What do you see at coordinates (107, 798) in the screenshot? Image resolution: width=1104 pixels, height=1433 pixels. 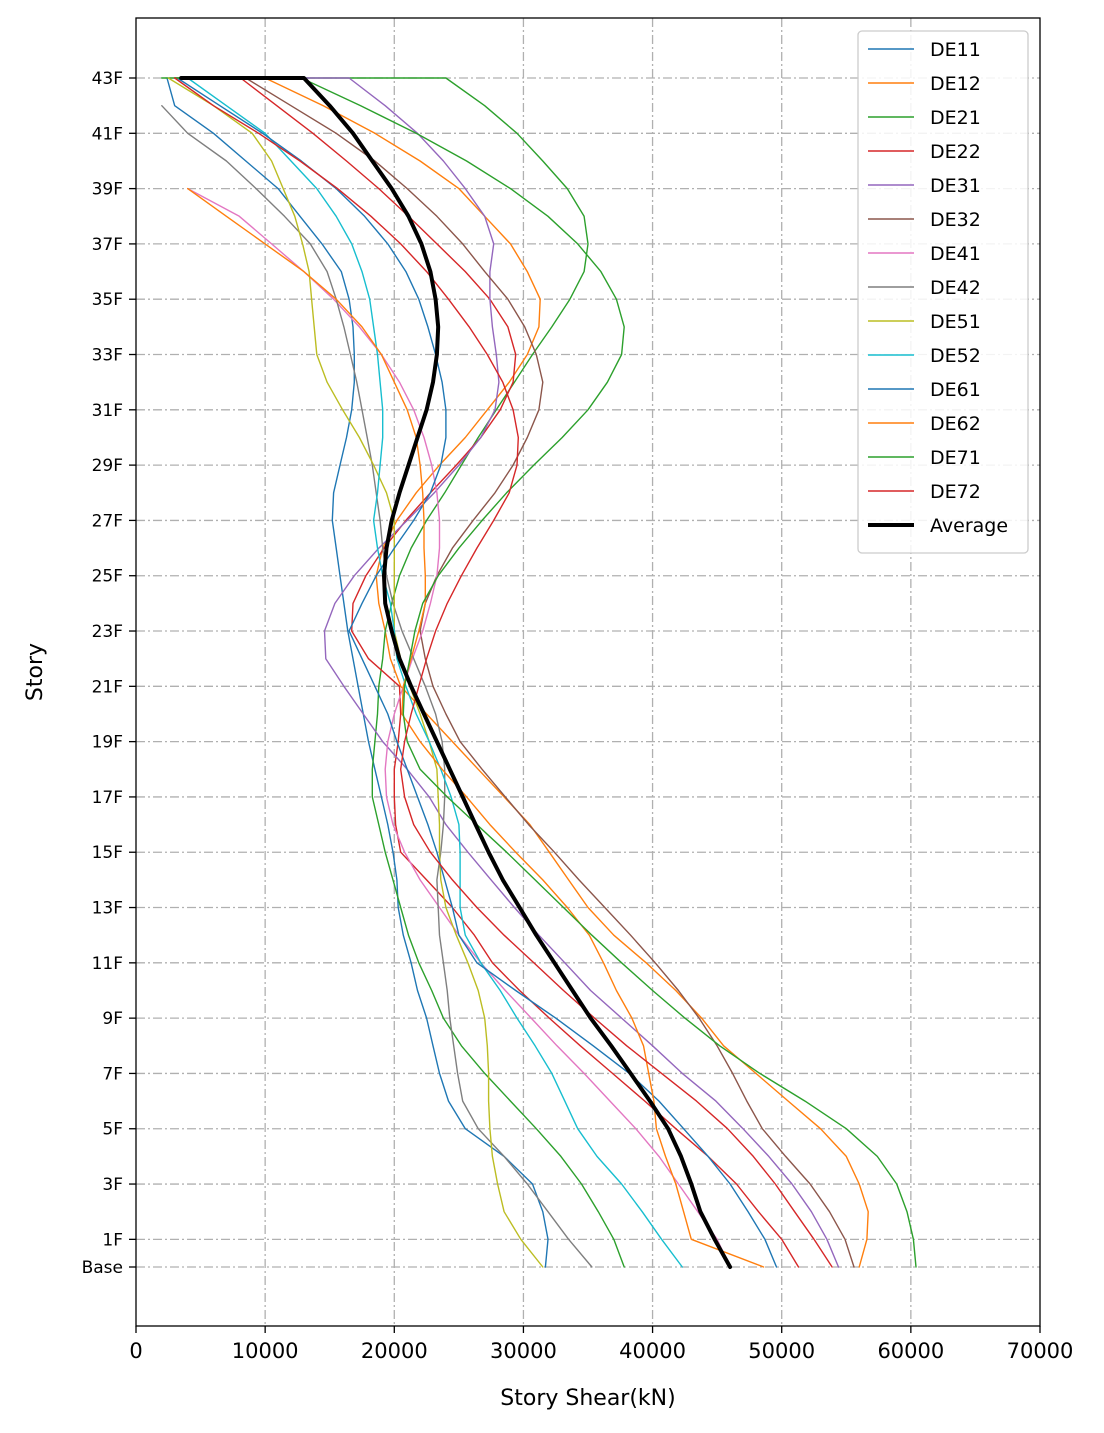 I see `y-tick-label: 17F` at bounding box center [107, 798].